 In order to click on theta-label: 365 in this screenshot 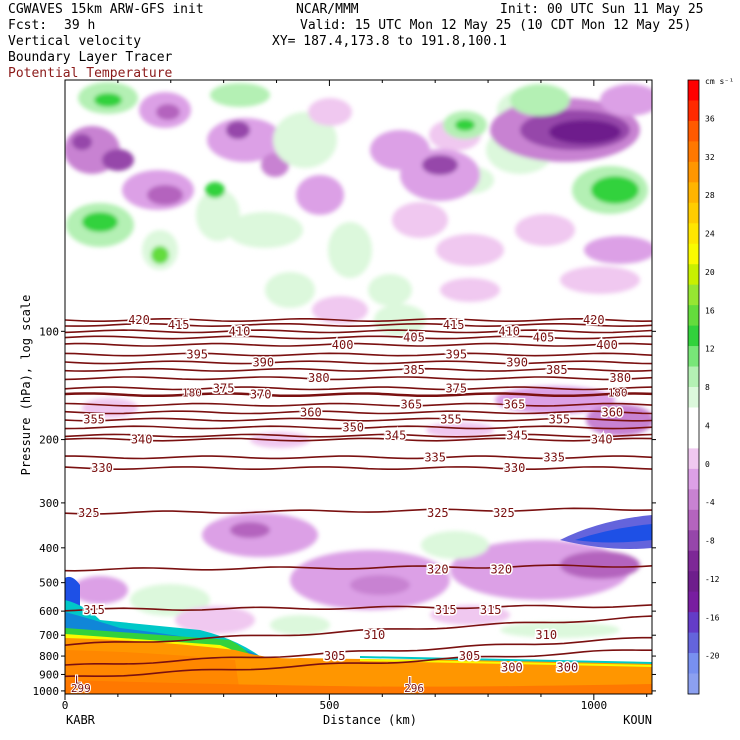, I will do `click(515, 405)`.